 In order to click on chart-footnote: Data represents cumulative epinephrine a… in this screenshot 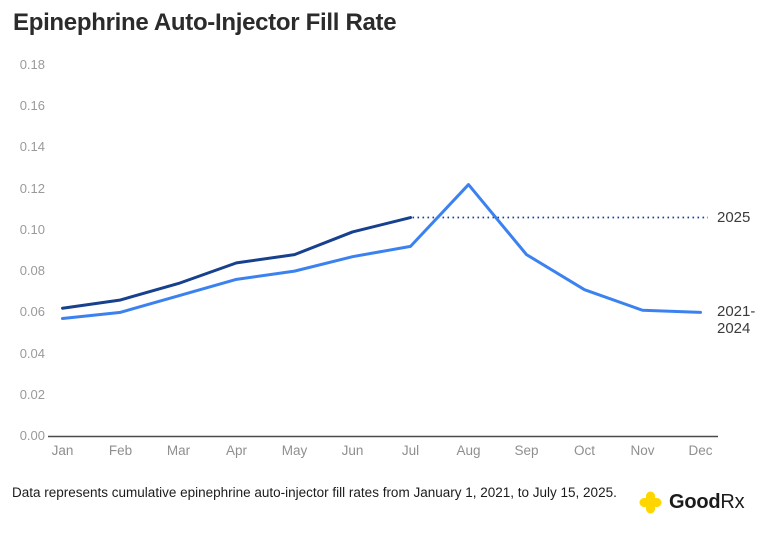, I will do `click(314, 492)`.